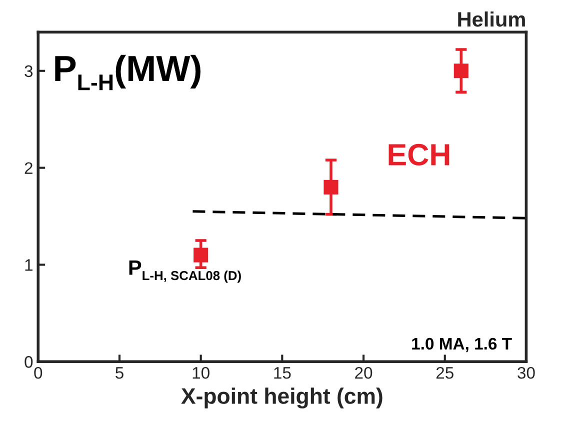  I want to click on x-tick-label: 15, so click(282, 373).